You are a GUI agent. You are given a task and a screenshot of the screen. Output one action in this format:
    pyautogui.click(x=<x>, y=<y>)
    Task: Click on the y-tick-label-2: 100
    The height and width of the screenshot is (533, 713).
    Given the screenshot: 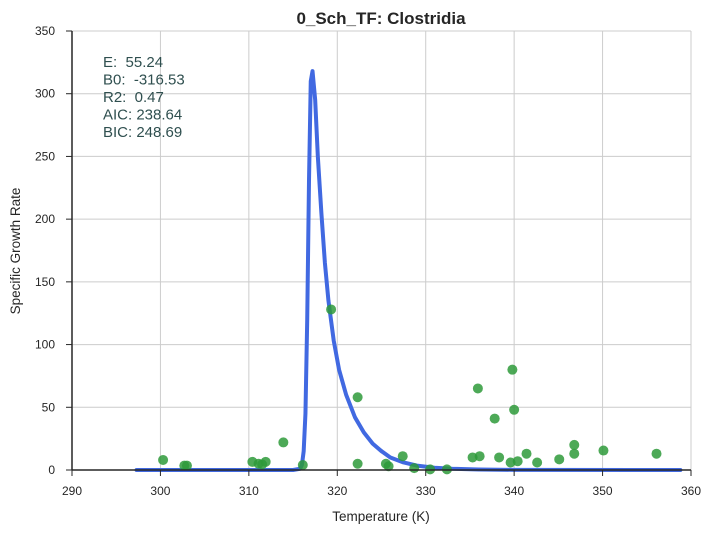 What is the action you would take?
    pyautogui.click(x=45, y=345)
    